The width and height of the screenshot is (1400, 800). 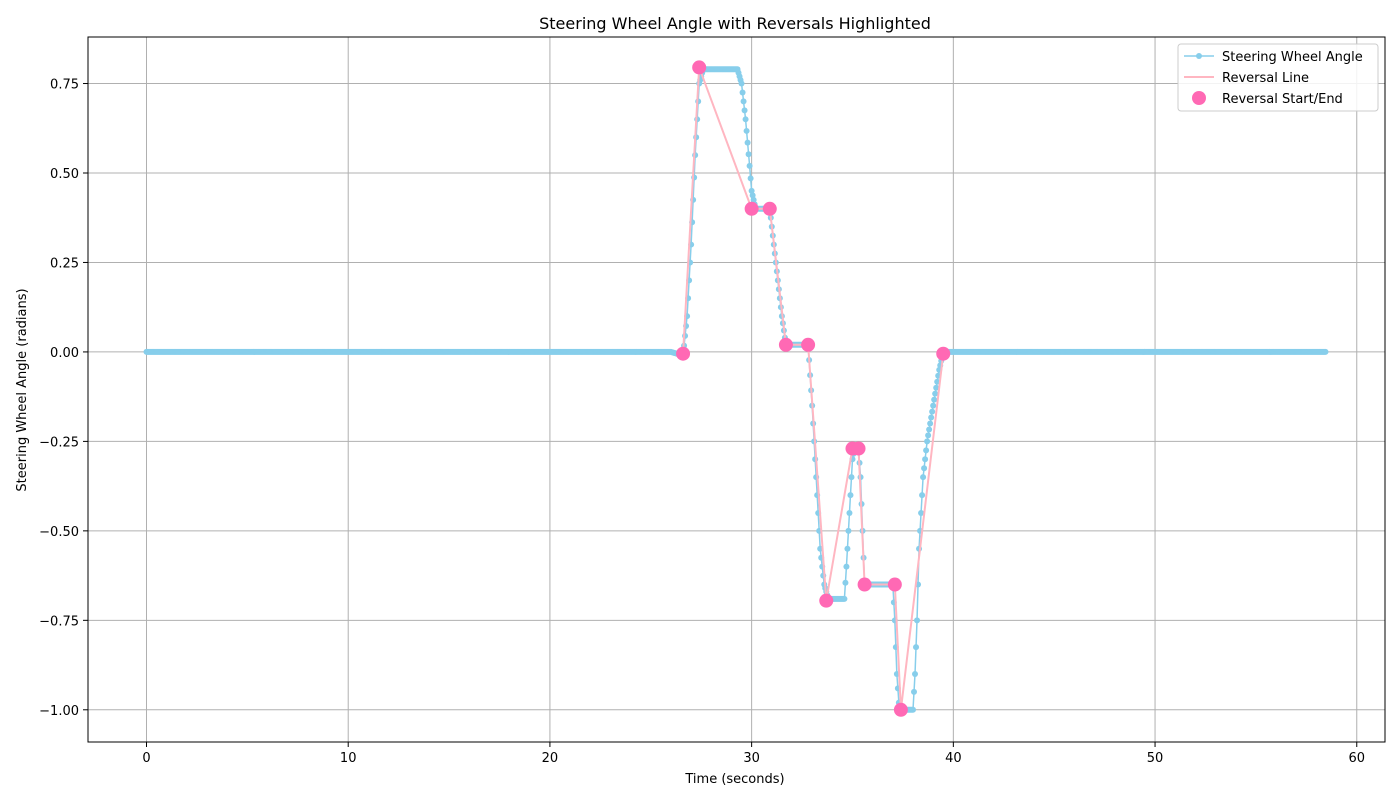 What do you see at coordinates (22, 389) in the screenshot?
I see `y-axis-title: Steering Wheel Angle (radians)` at bounding box center [22, 389].